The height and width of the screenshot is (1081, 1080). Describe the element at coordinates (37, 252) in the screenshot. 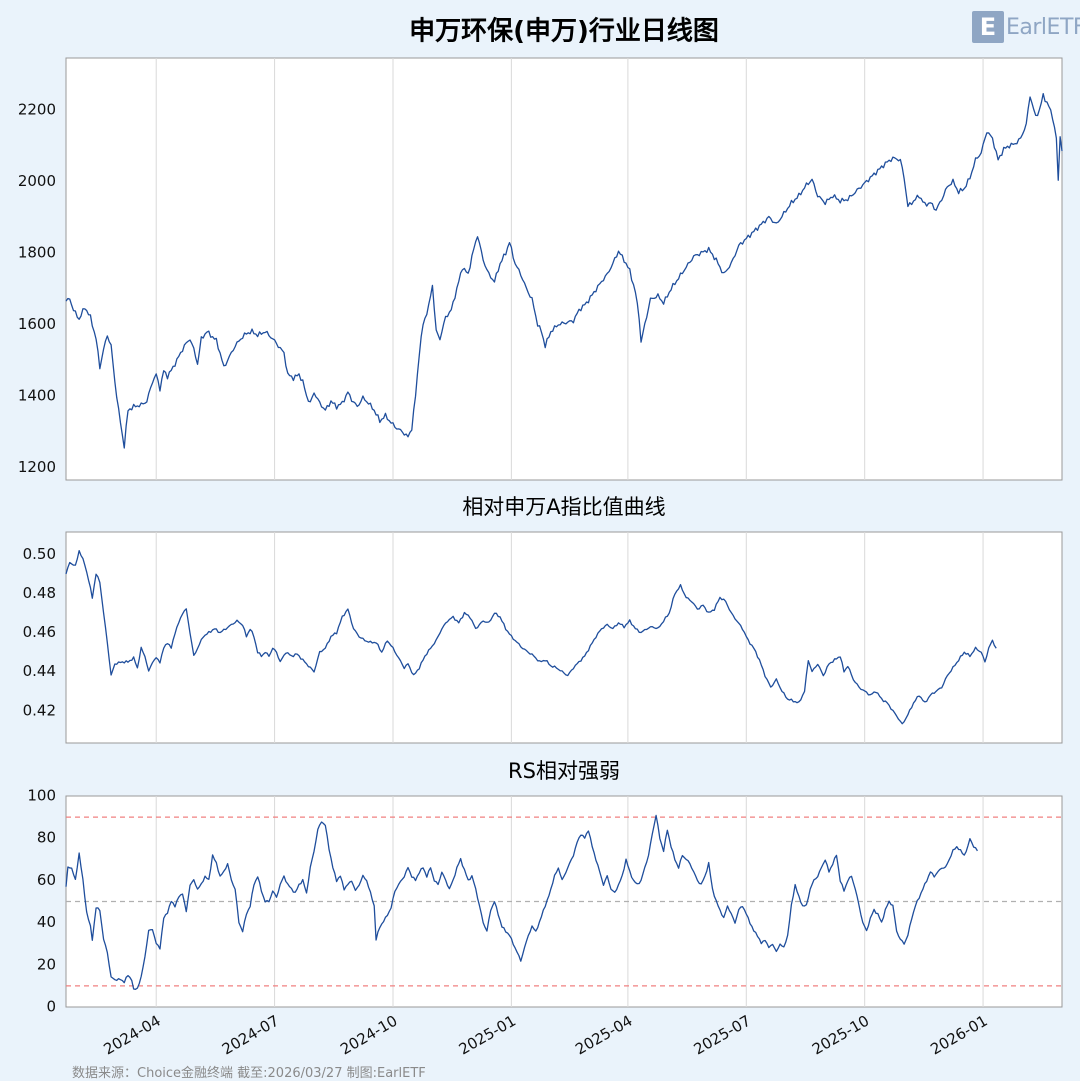

I see `y-tick-label: 1800` at that location.